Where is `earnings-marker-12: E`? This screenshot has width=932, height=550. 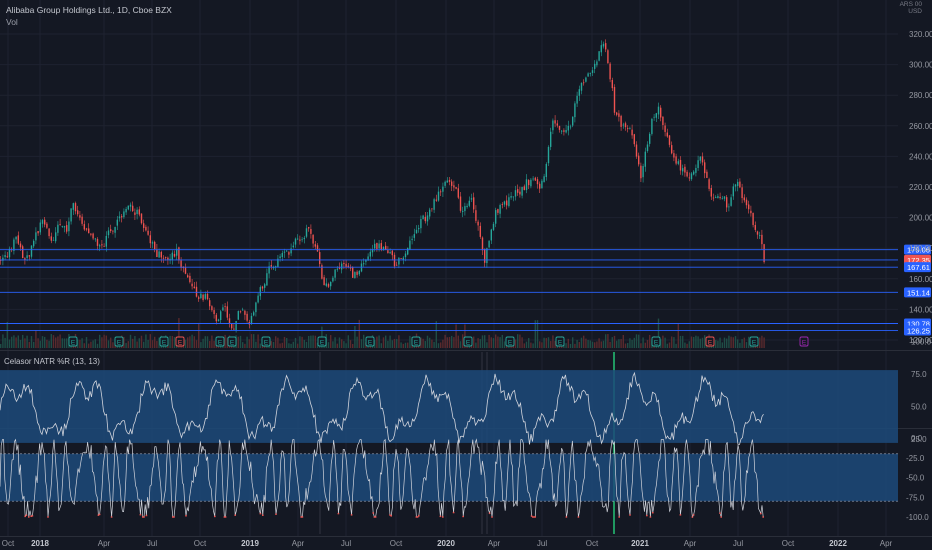
earnings-marker-12: E is located at coordinates (560, 341).